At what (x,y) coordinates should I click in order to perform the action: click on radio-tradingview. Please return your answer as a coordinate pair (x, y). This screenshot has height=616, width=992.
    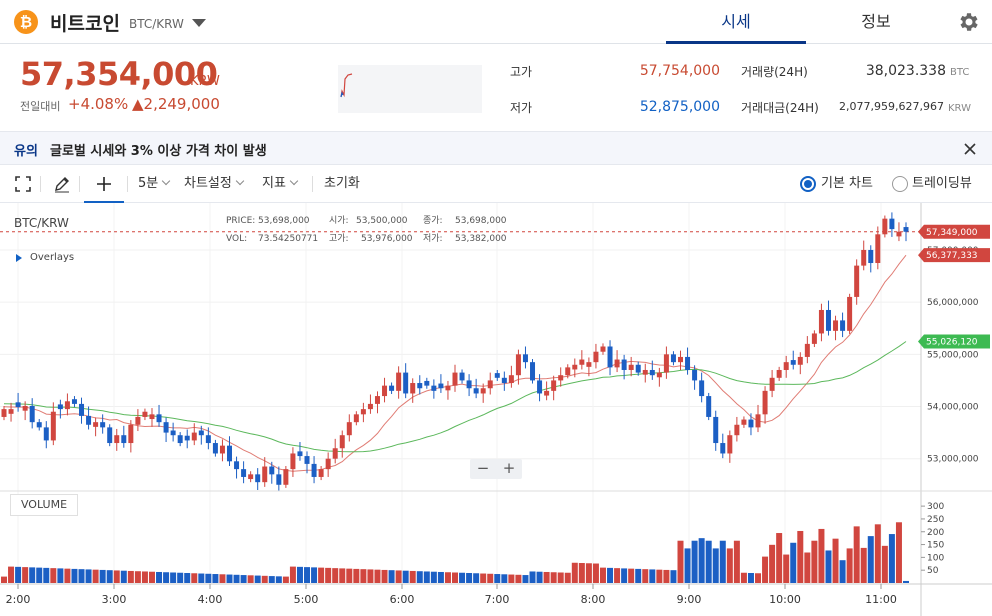
    Looking at the image, I should click on (900, 184).